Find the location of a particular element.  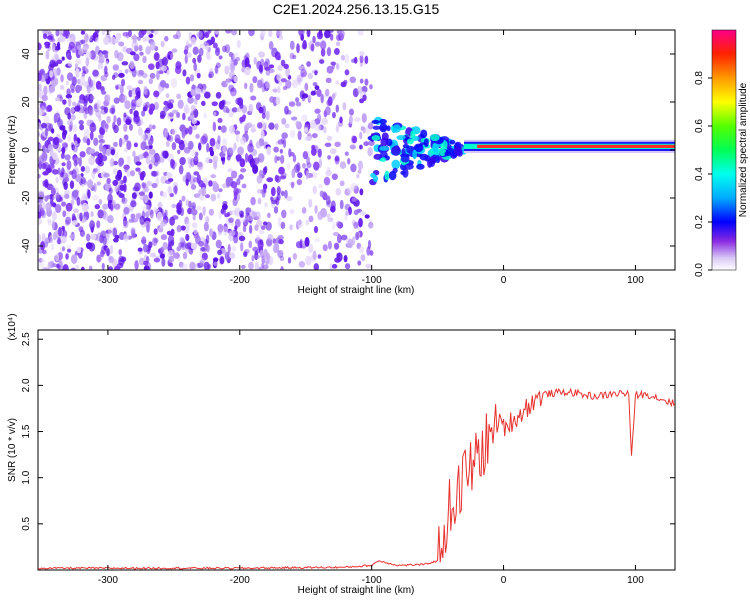

snr-y-label: SNR (10 * v/v) is located at coordinates (12, 450).